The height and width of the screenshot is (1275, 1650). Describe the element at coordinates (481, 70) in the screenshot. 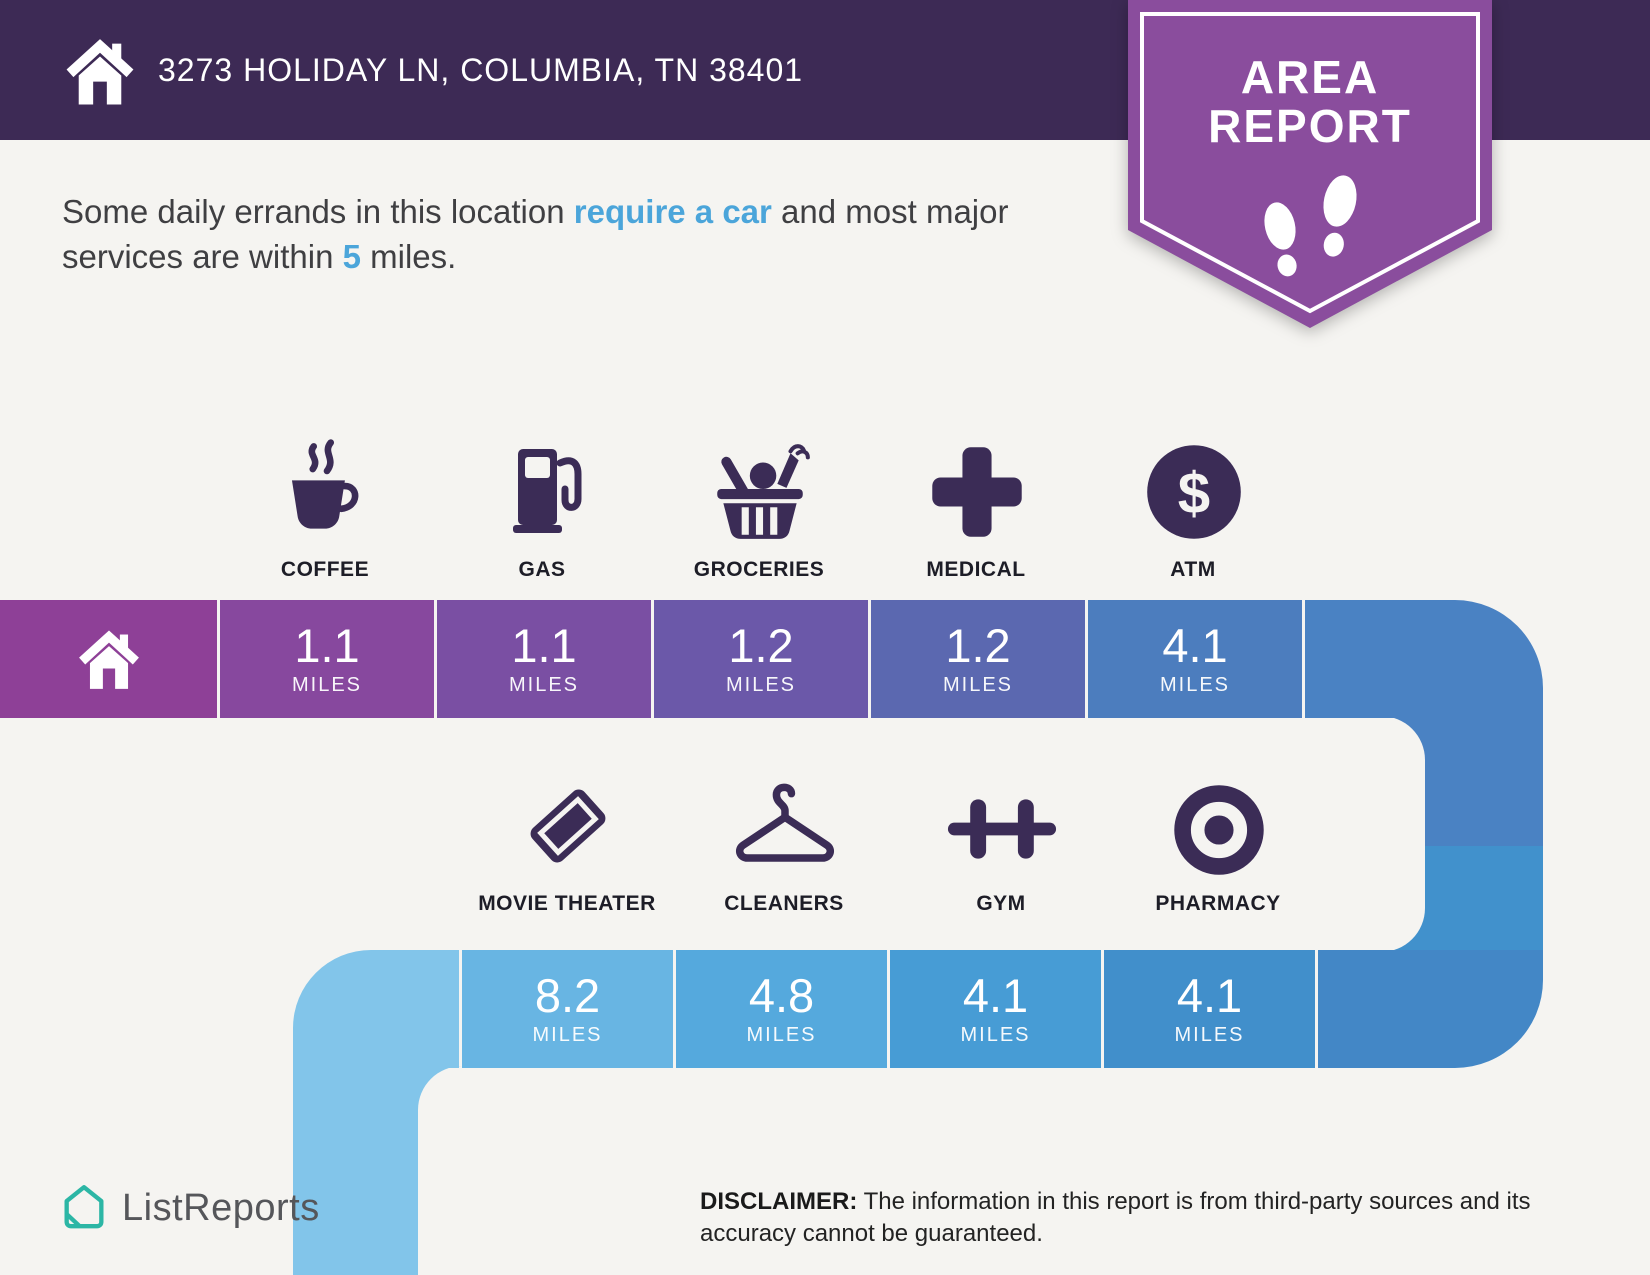

I see `property-address: 3273 HOLIDAY LN, COLUMBIA, TN 38401` at that location.